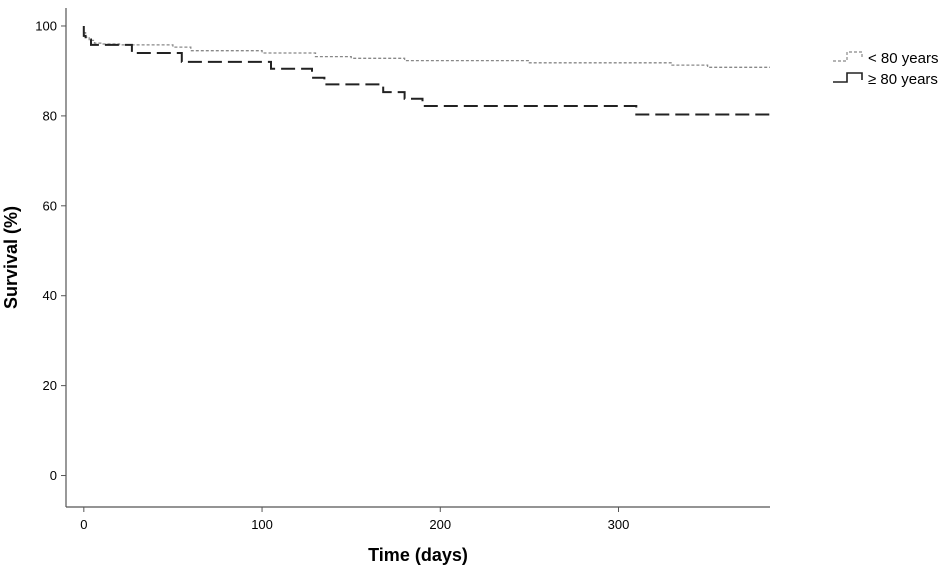 The width and height of the screenshot is (948, 568). What do you see at coordinates (53, 475) in the screenshot?
I see `y-tick-label: 0` at bounding box center [53, 475].